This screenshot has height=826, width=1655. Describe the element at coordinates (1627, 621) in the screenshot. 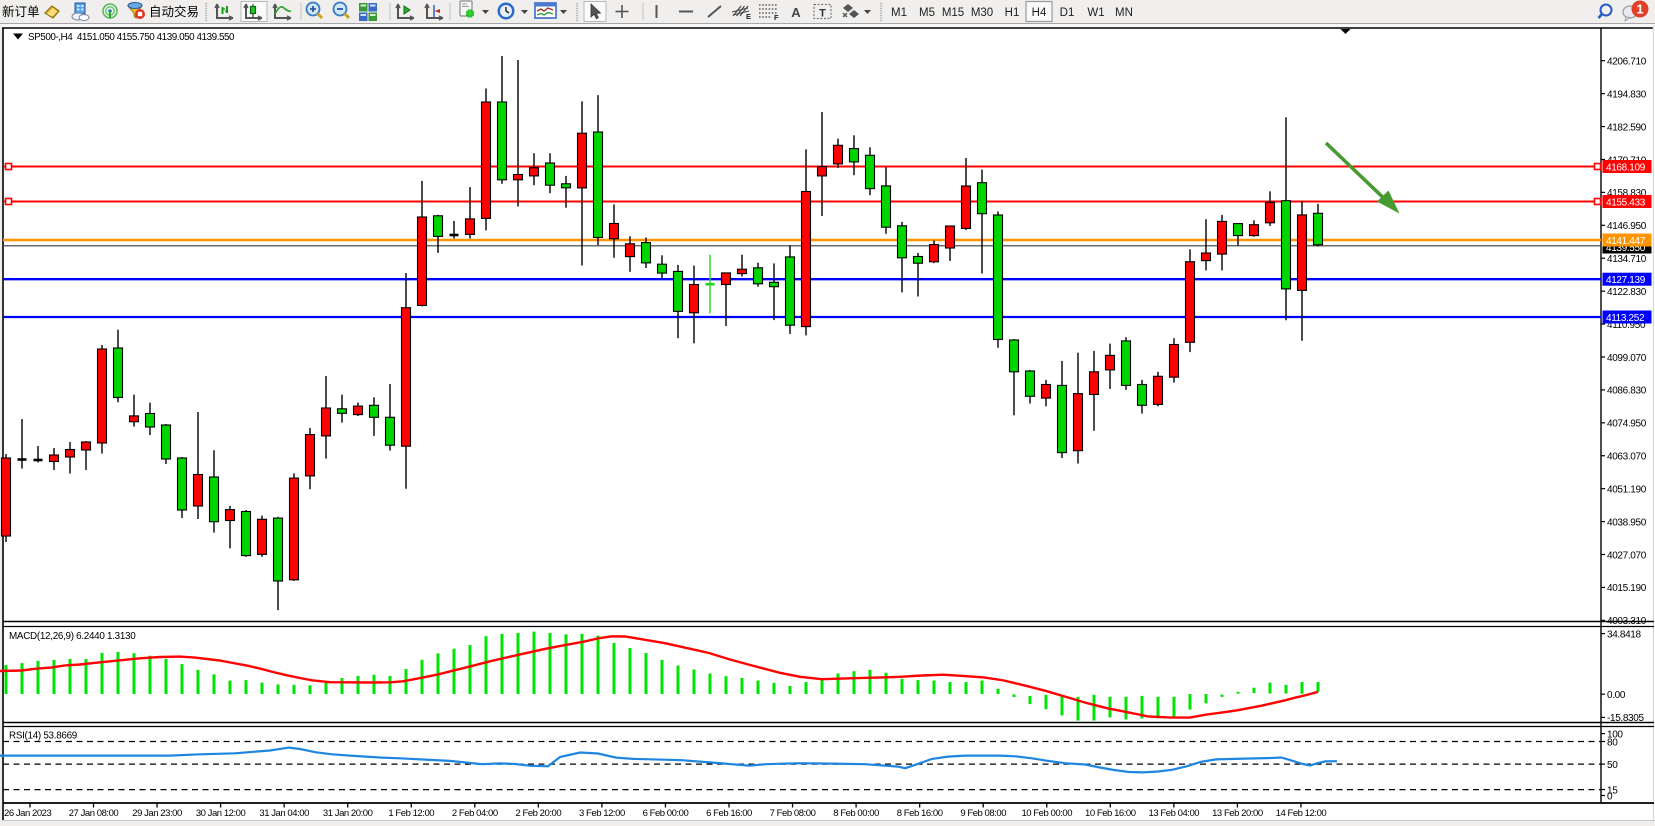

I see `svg-text: 4003.310` at that location.